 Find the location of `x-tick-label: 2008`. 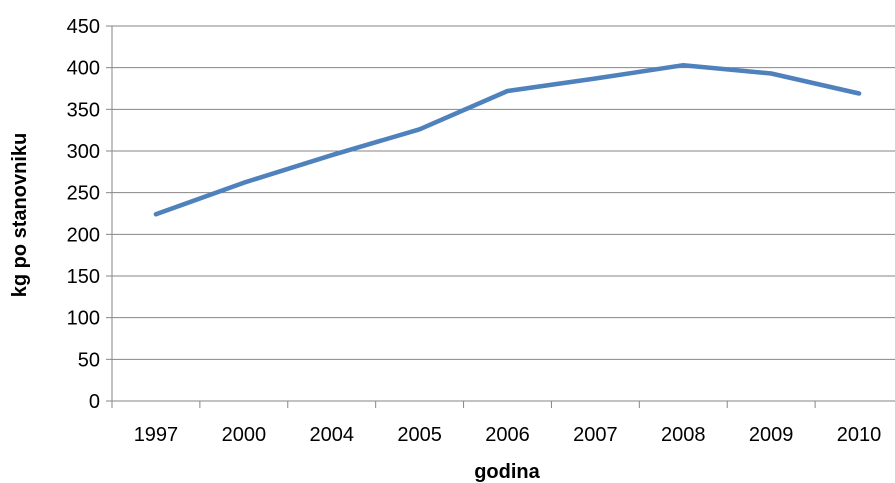

x-tick-label: 2008 is located at coordinates (683, 435).